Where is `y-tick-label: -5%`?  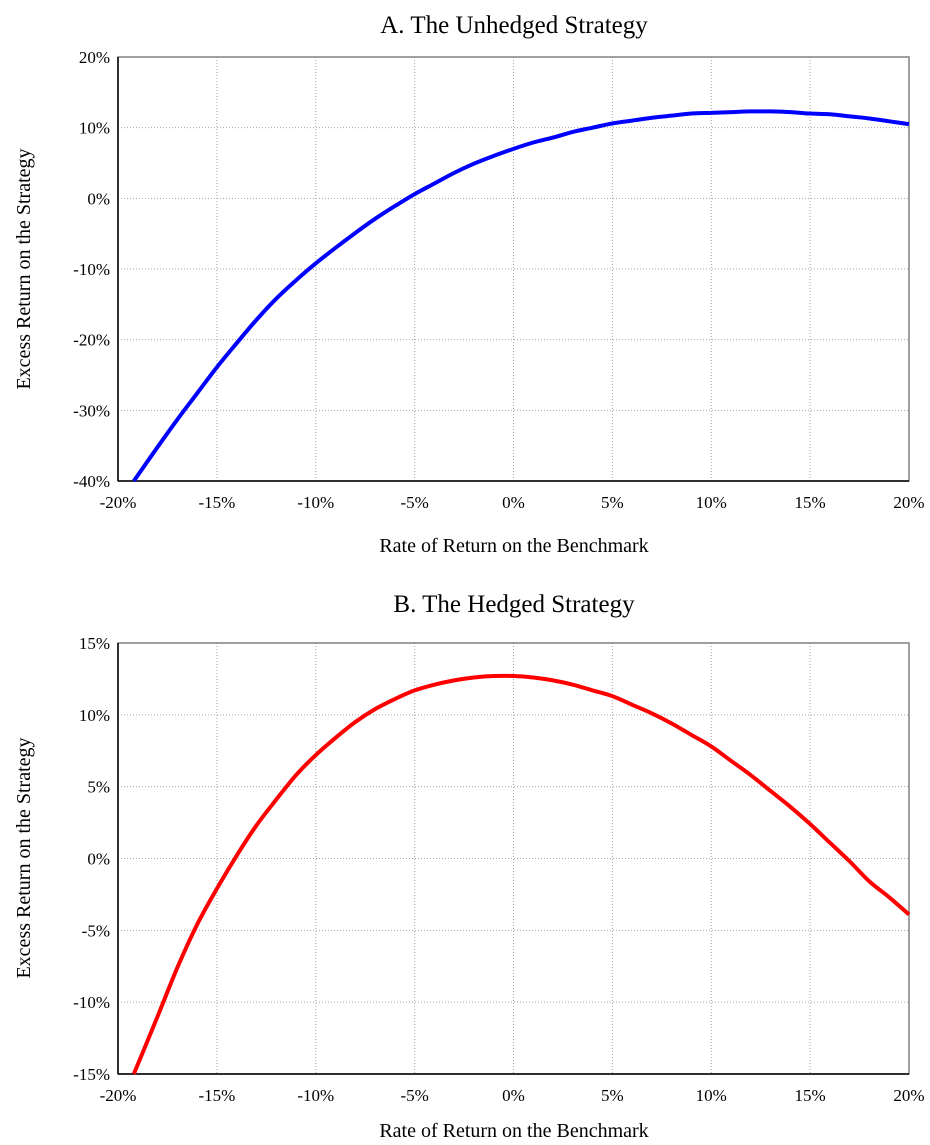 y-tick-label: -5% is located at coordinates (96, 930).